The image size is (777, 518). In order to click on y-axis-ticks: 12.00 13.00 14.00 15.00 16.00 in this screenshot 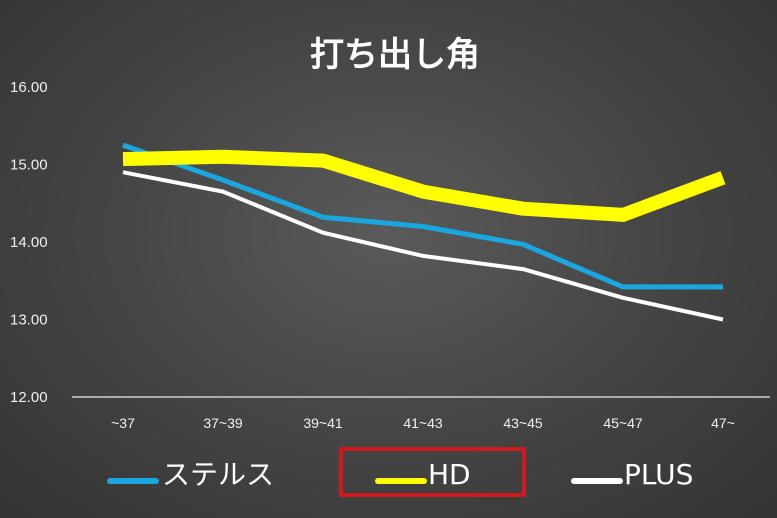, I will do `click(29, 242)`.